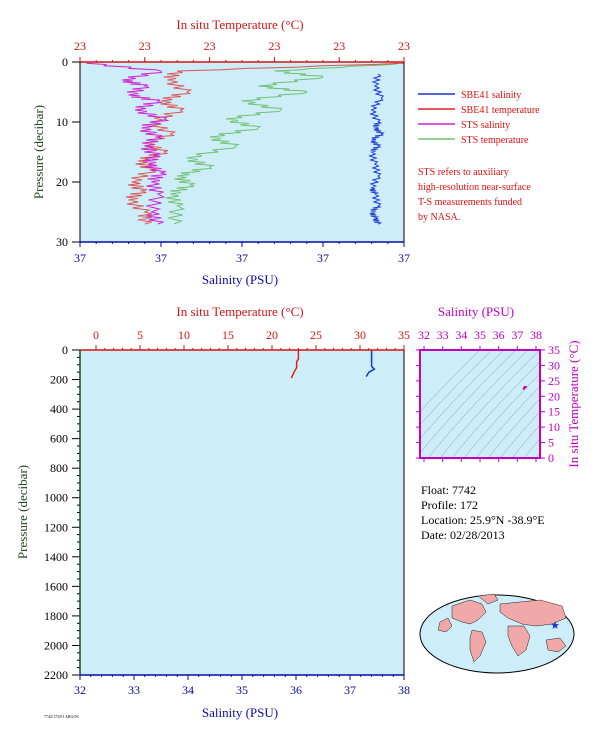  What do you see at coordinates (404, 690) in the screenshot?
I see `main-sal-tick-label: 38` at bounding box center [404, 690].